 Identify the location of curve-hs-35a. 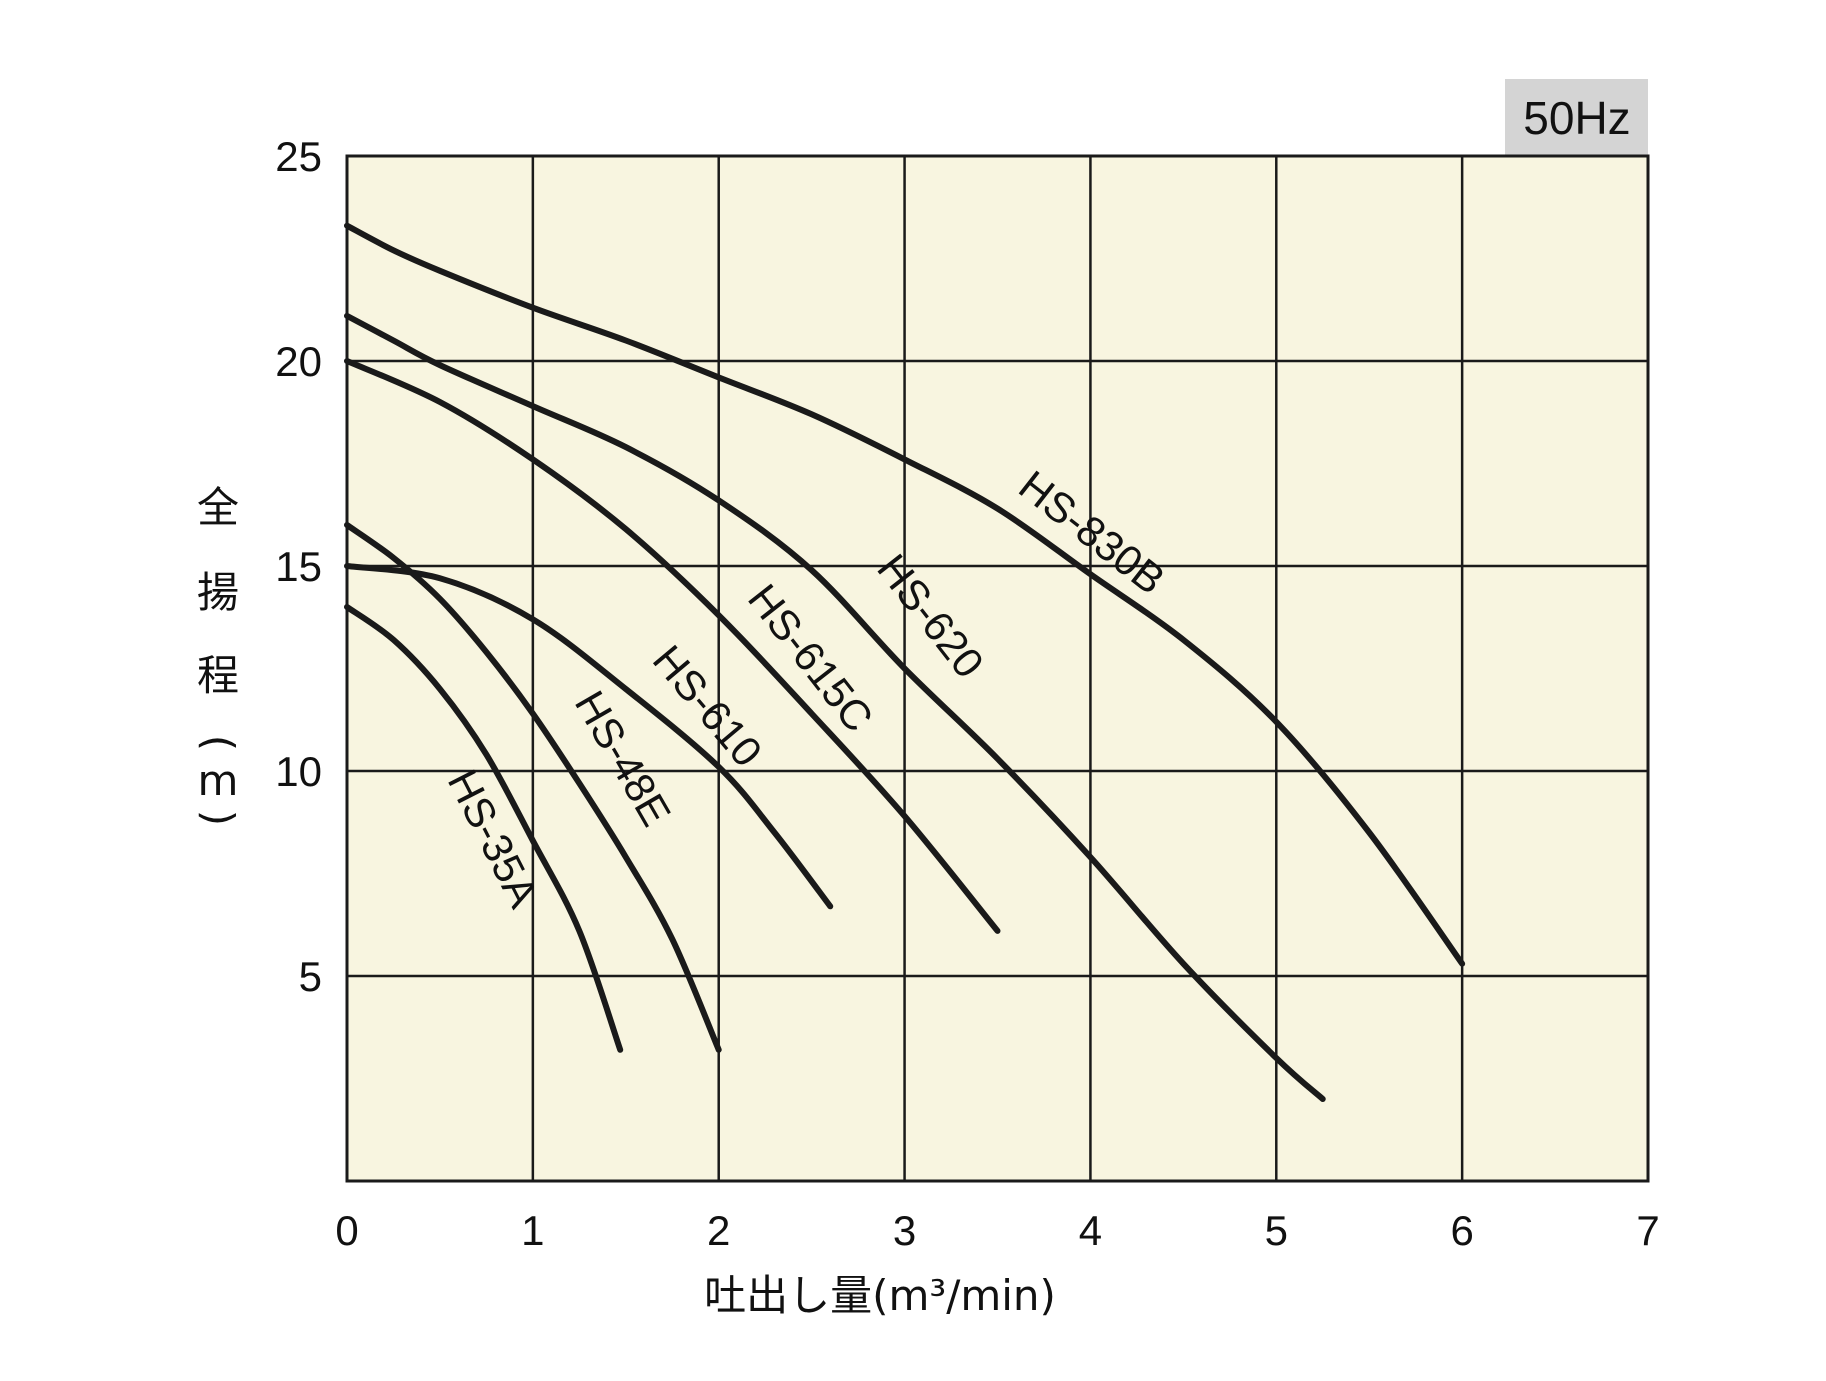
(484, 828).